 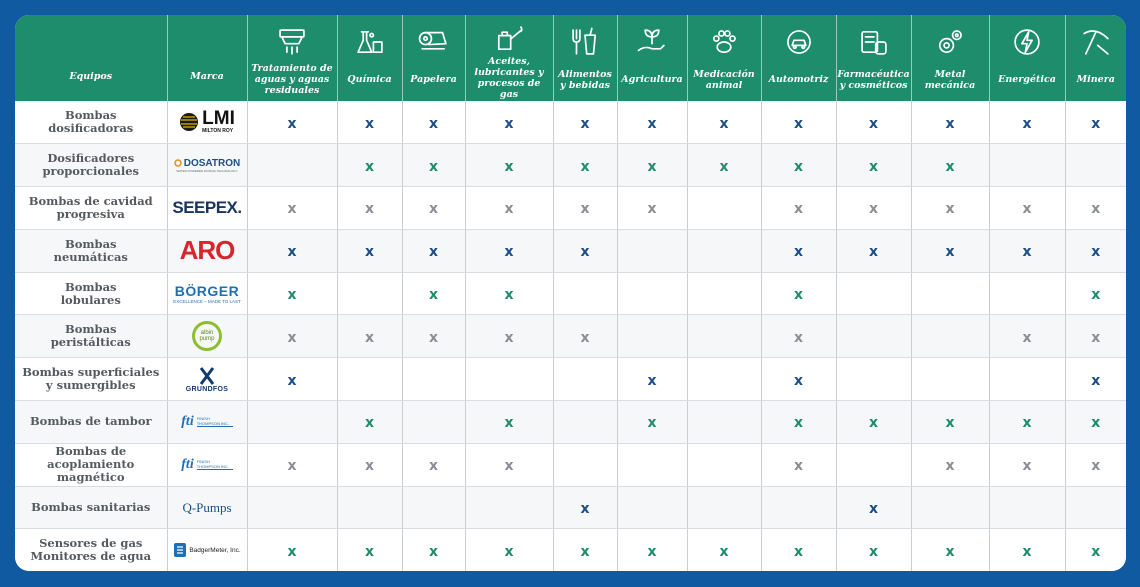 What do you see at coordinates (91, 158) in the screenshot?
I see `equipo-label-line: Dosificadores` at bounding box center [91, 158].